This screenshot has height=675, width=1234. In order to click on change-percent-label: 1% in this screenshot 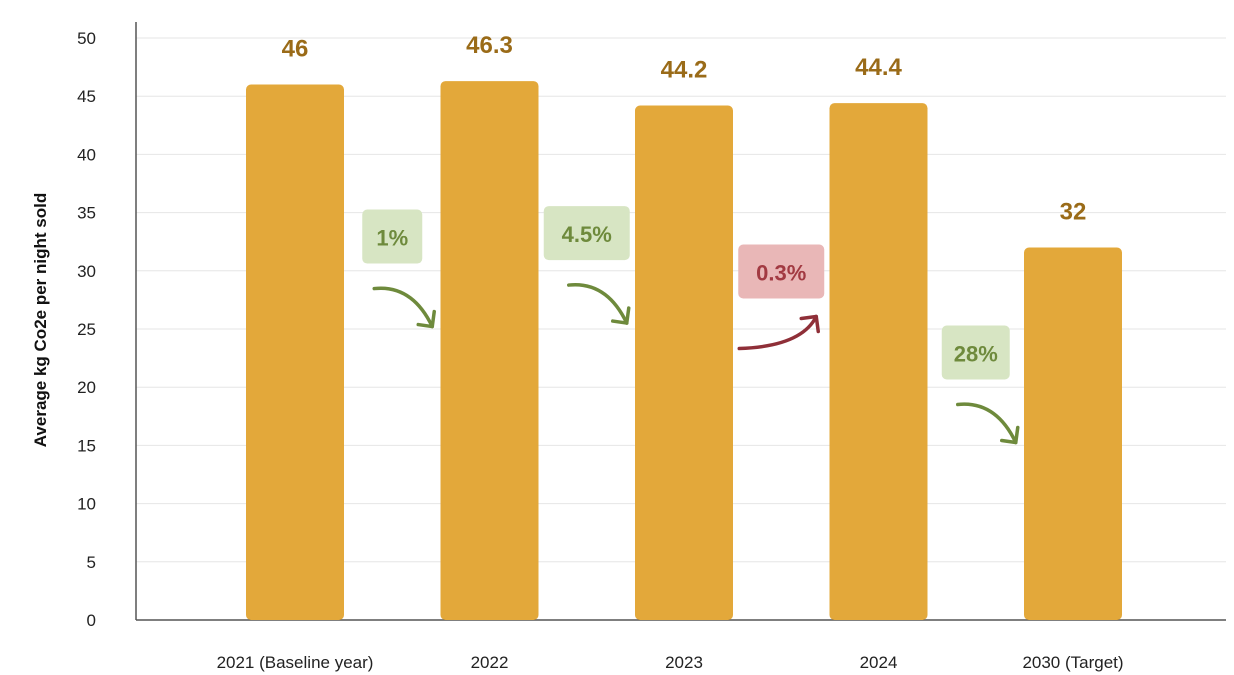, I will do `click(392, 238)`.